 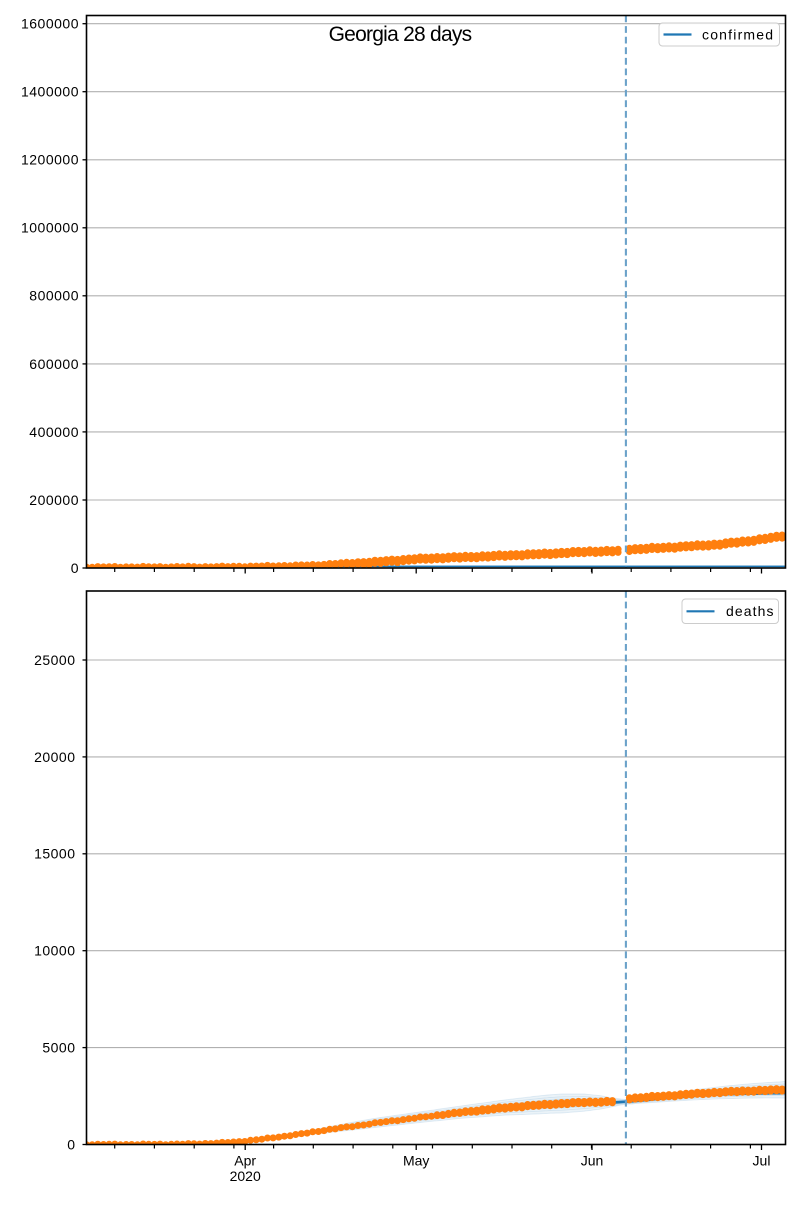 What do you see at coordinates (54, 432) in the screenshot?
I see `svg-text: 400000` at bounding box center [54, 432].